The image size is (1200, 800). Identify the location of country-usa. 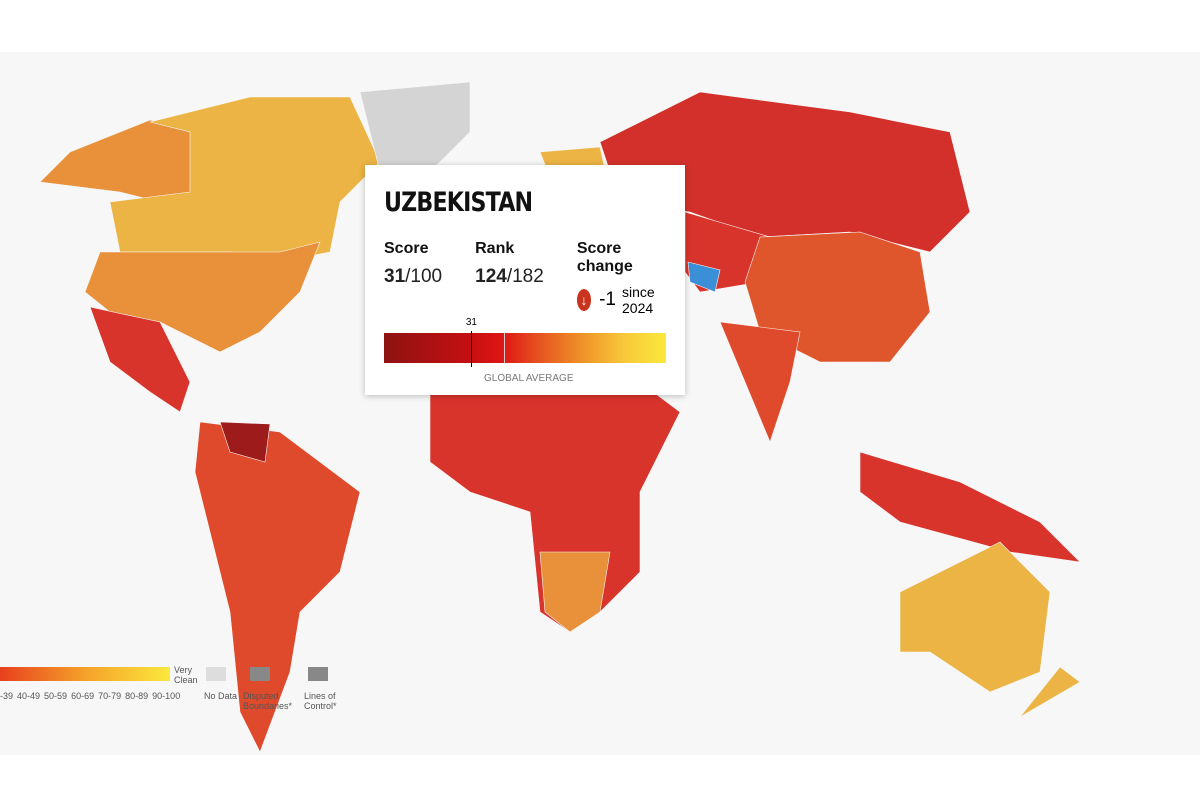
(202, 297).